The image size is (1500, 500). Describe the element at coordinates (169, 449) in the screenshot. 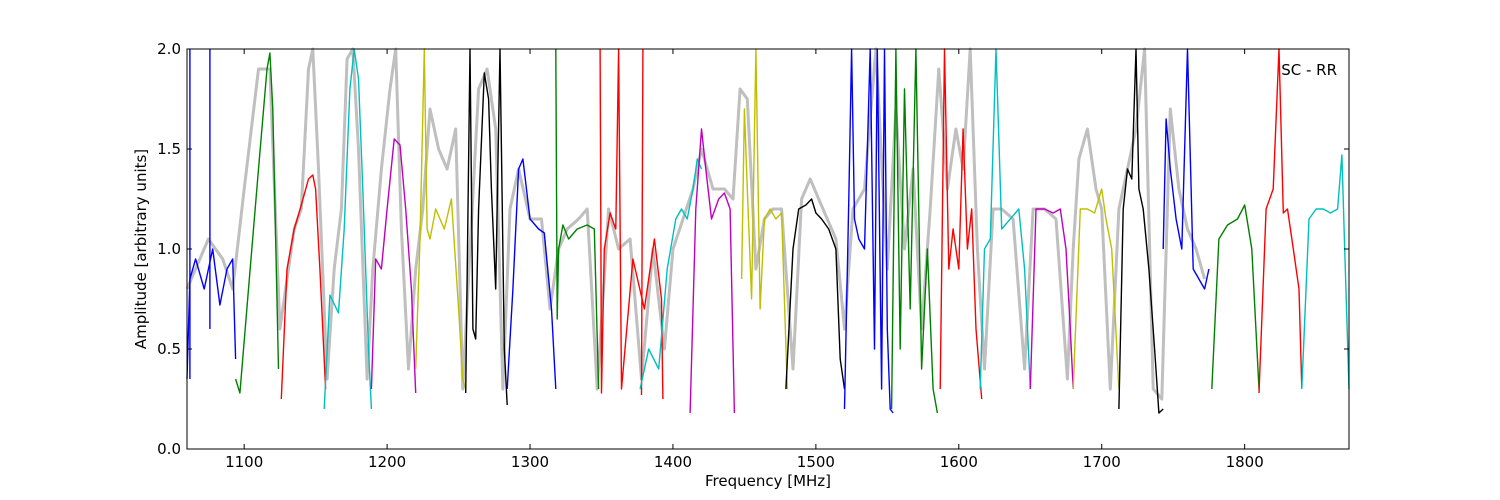

I see `y-tick-label: 0.0` at that location.